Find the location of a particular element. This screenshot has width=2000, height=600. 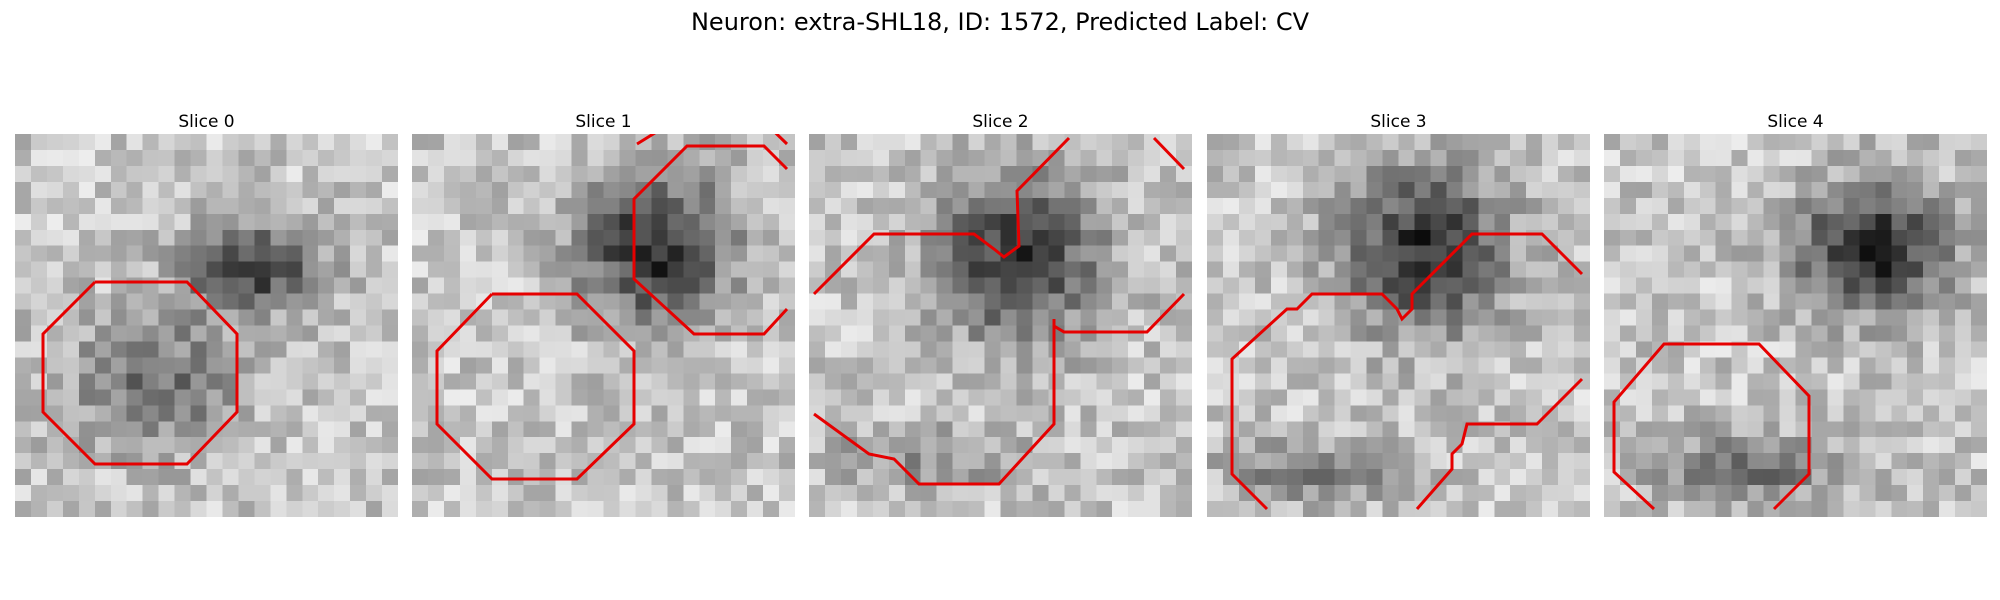

slice-panel-2: Slice 2 is located at coordinates (1000, 313).